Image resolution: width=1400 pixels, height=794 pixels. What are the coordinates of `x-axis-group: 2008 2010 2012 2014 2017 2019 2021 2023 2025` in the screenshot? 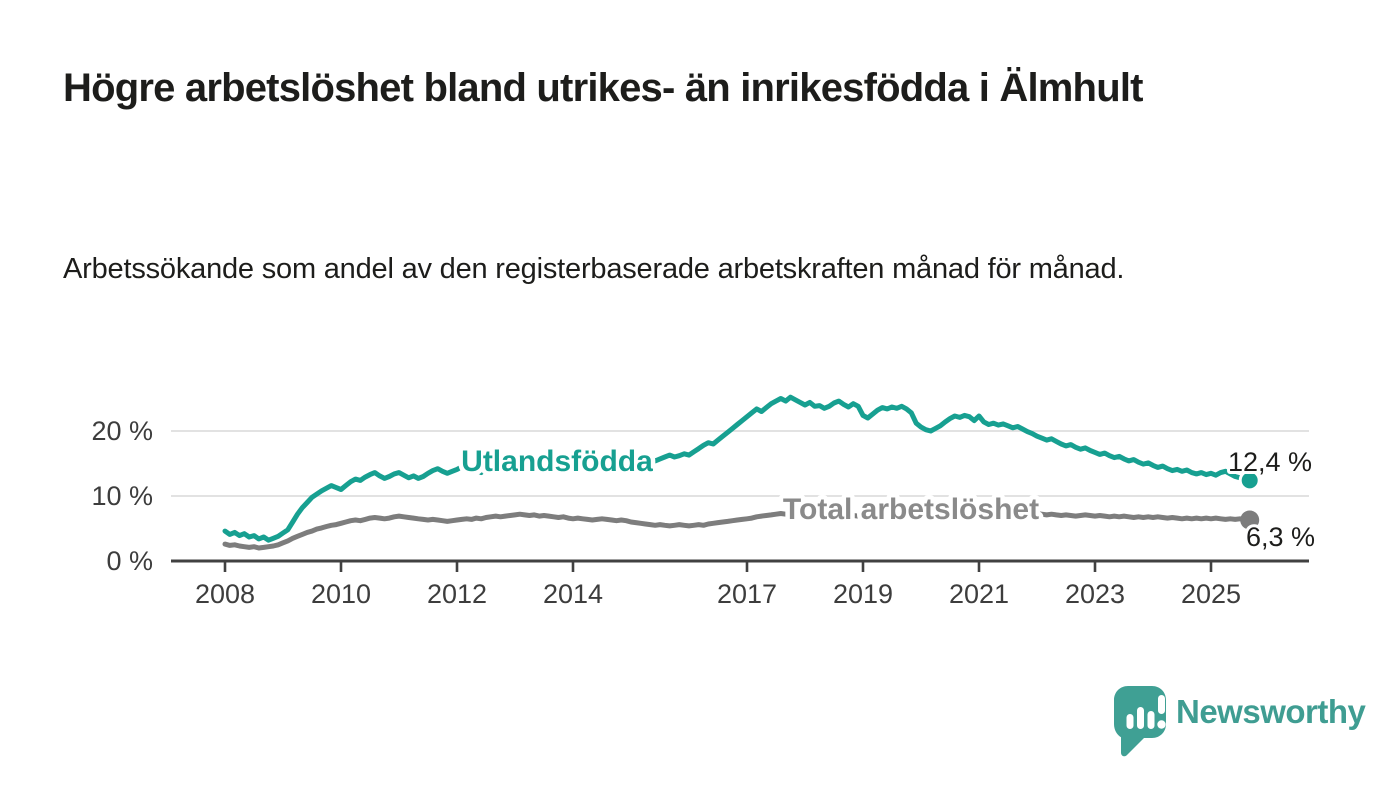 It's located at (740, 584).